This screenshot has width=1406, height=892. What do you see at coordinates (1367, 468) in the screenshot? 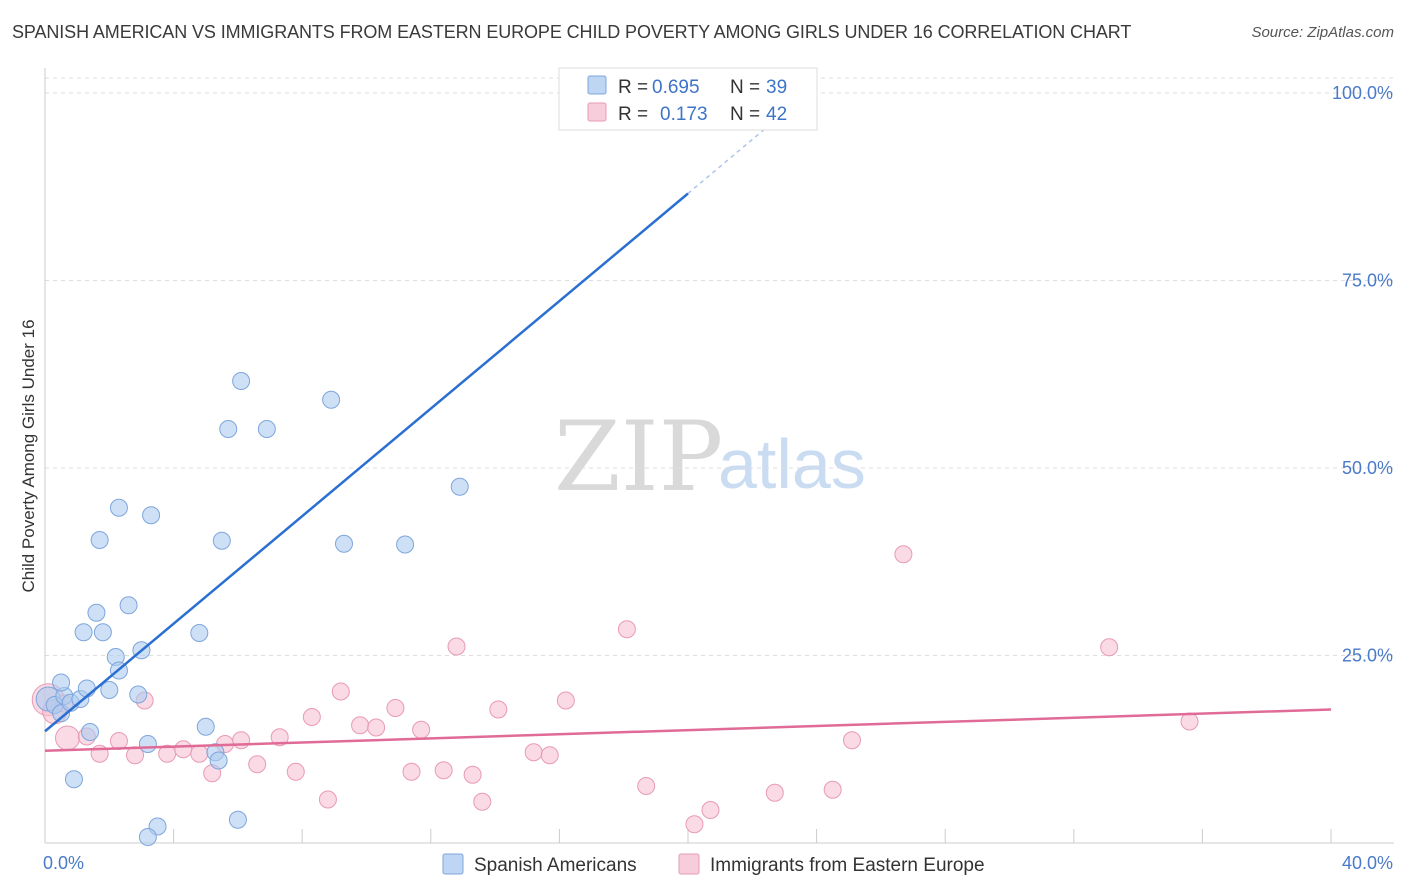
I see `y-tick-label-50: 50.0%` at bounding box center [1367, 468].